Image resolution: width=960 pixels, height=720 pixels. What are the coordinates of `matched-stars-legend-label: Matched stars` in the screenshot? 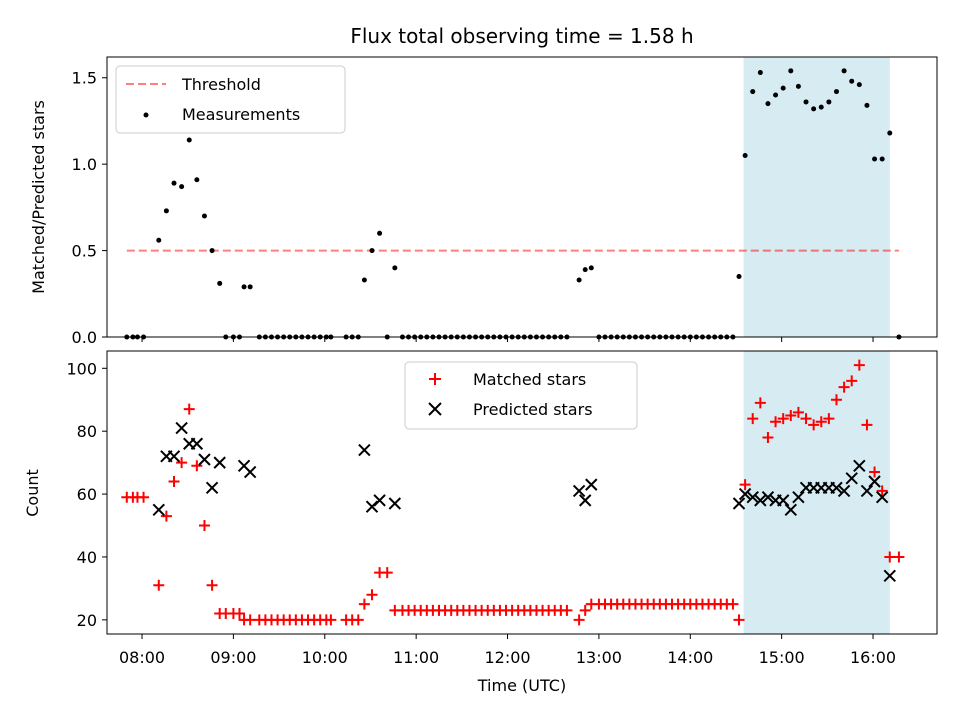 It's located at (529, 379).